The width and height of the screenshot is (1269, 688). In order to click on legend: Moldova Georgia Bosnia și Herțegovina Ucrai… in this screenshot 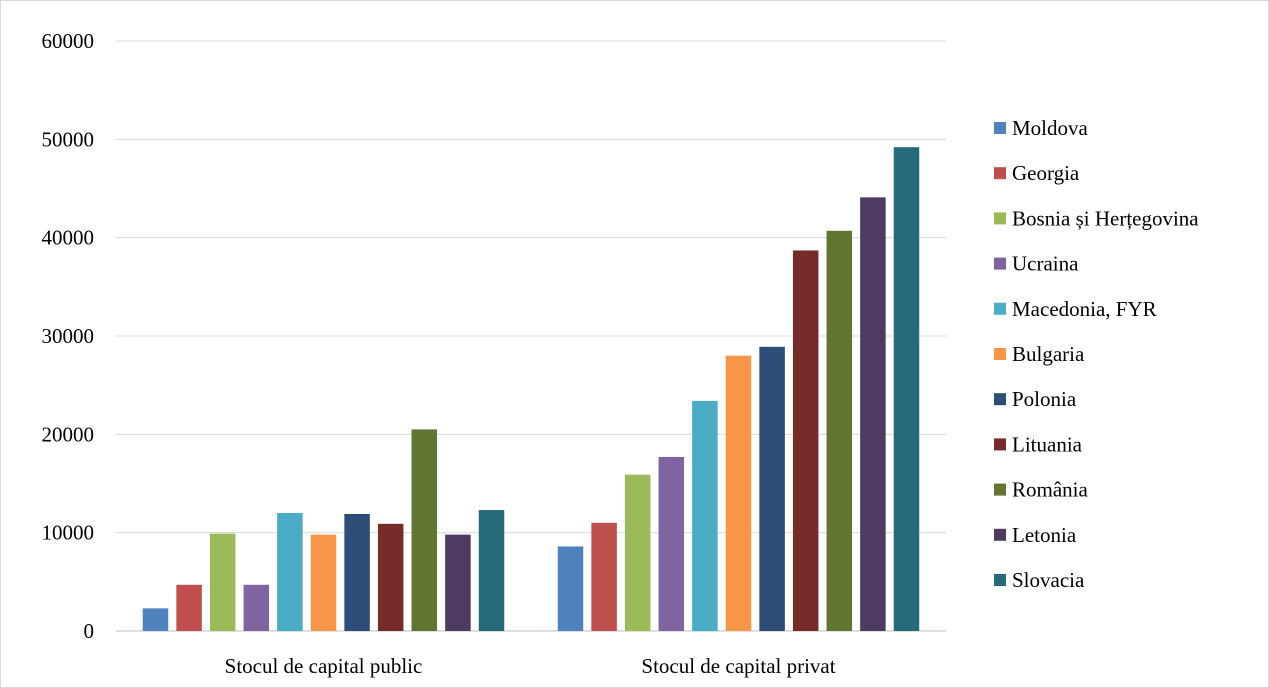, I will do `click(1096, 354)`.